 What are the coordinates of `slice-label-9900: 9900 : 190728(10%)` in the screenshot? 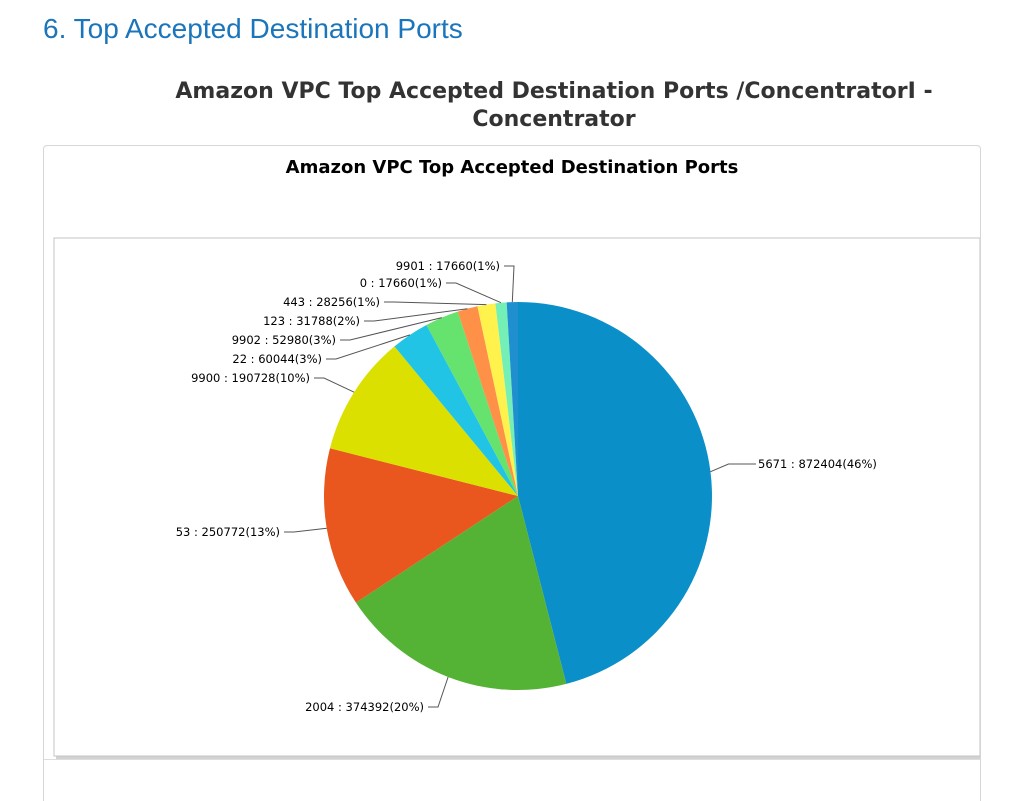 It's located at (250, 378).